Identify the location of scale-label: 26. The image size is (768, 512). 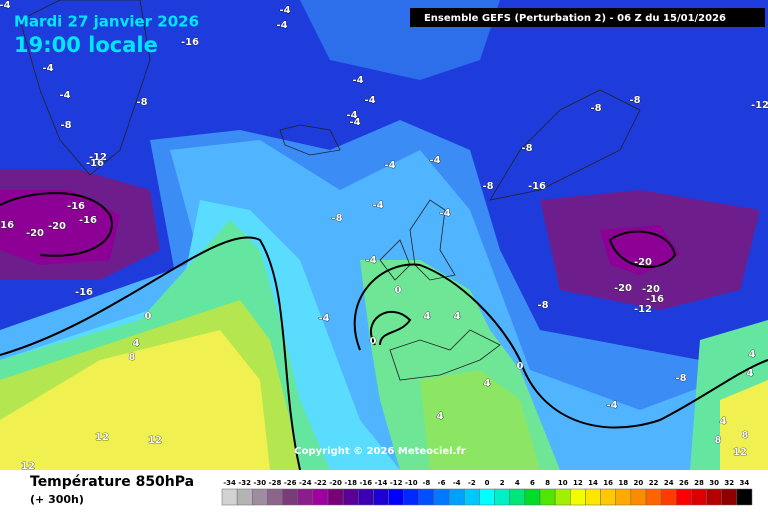
(684, 483).